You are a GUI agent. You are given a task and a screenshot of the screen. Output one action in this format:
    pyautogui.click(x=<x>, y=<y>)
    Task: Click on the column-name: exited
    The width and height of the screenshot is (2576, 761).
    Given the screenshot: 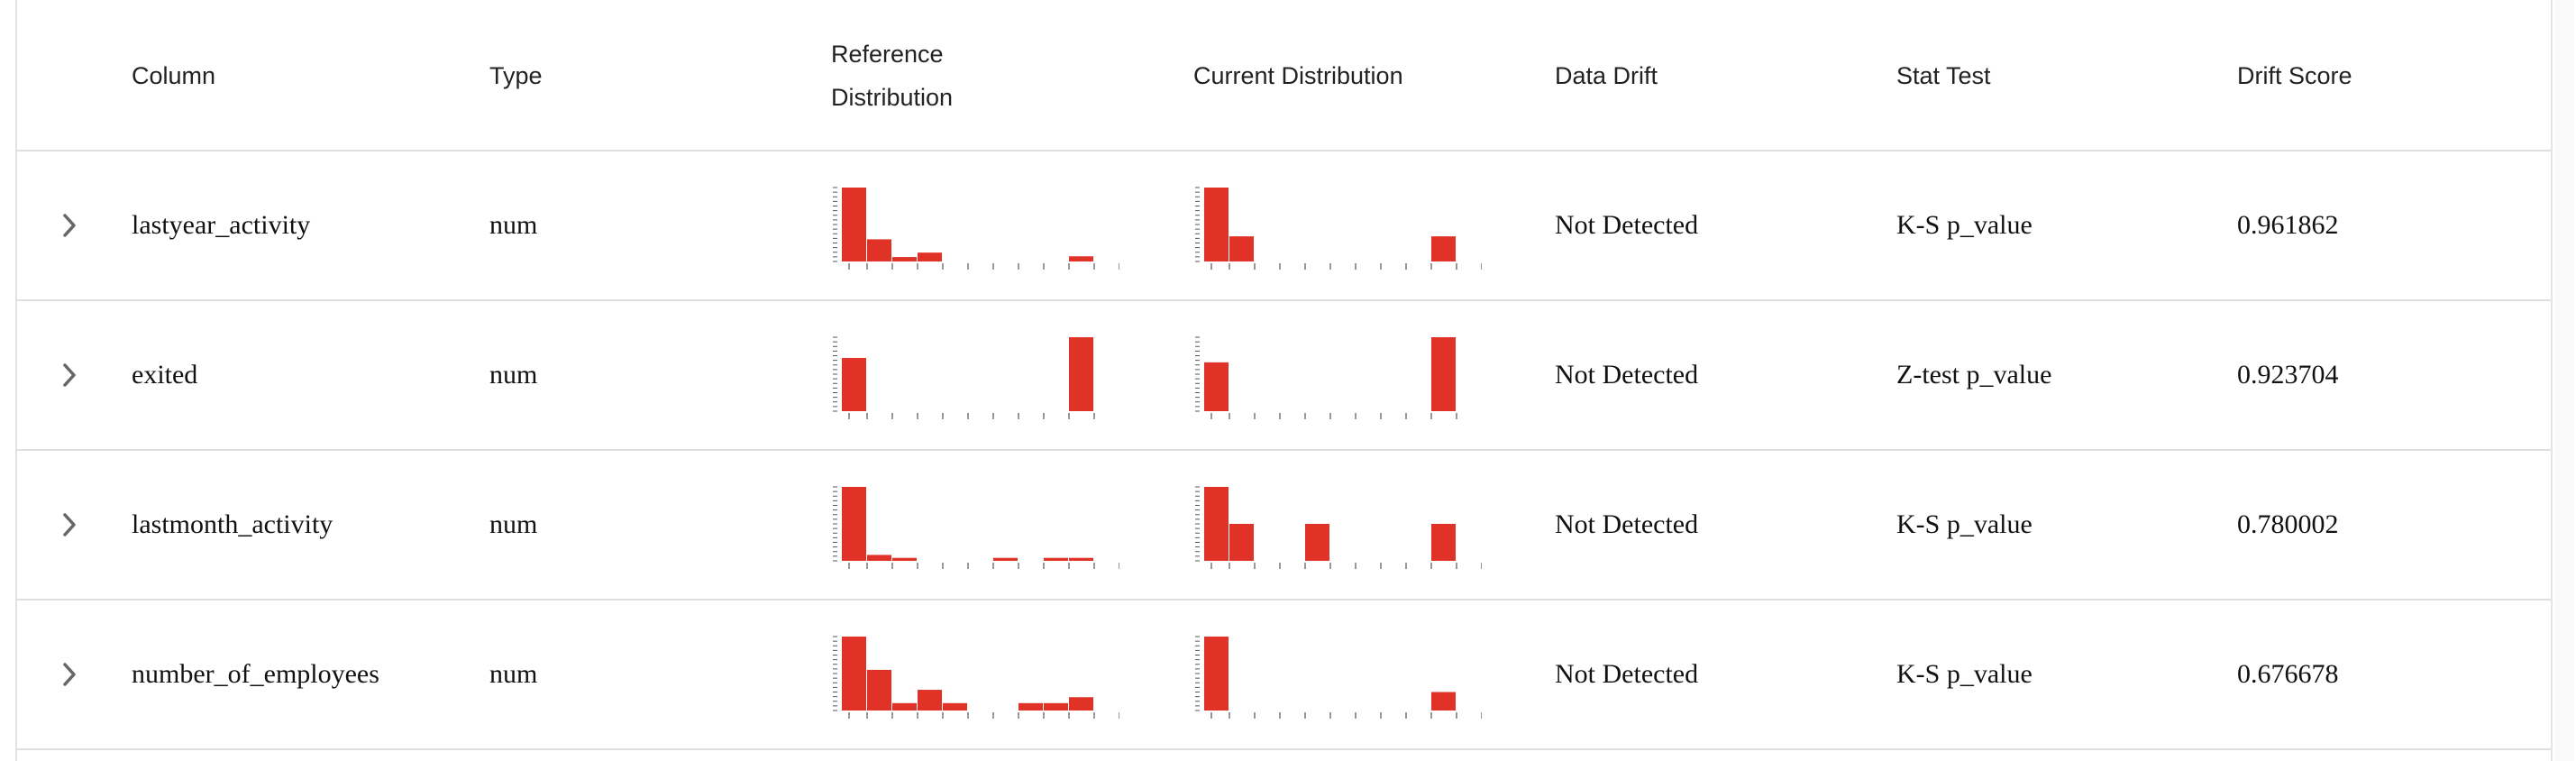 What is the action you would take?
    pyautogui.click(x=165, y=375)
    